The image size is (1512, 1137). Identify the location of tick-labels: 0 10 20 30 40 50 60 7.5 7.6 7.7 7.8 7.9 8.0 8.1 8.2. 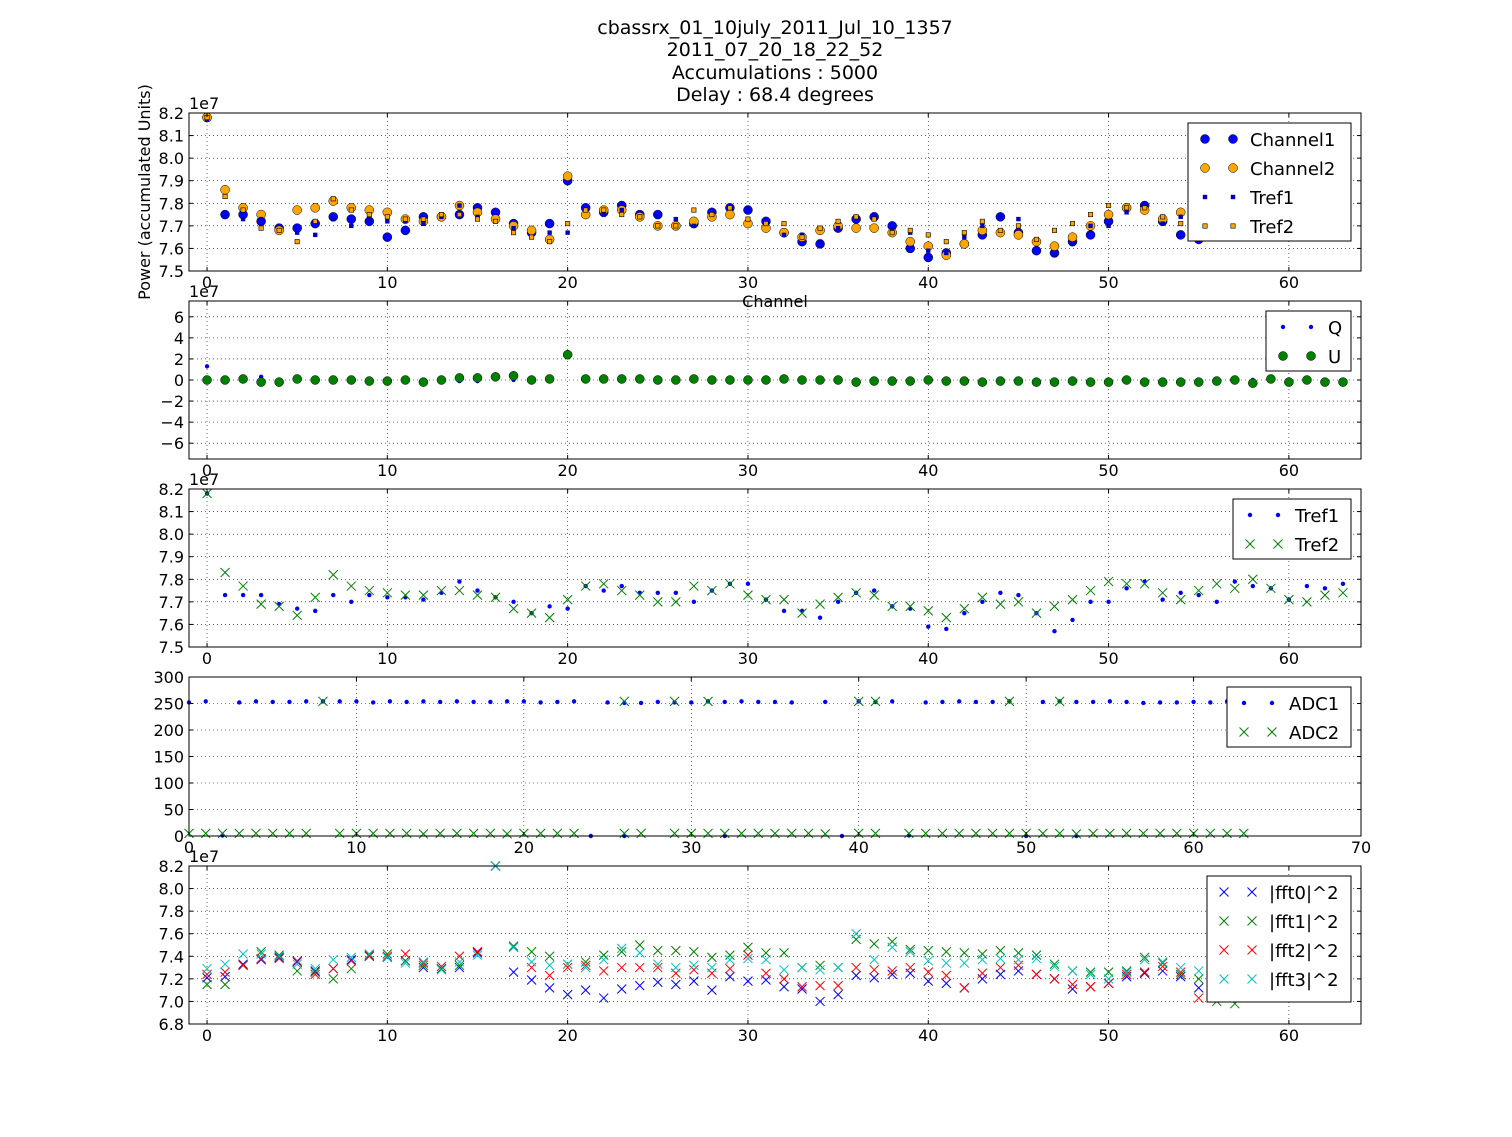
(760, 574).